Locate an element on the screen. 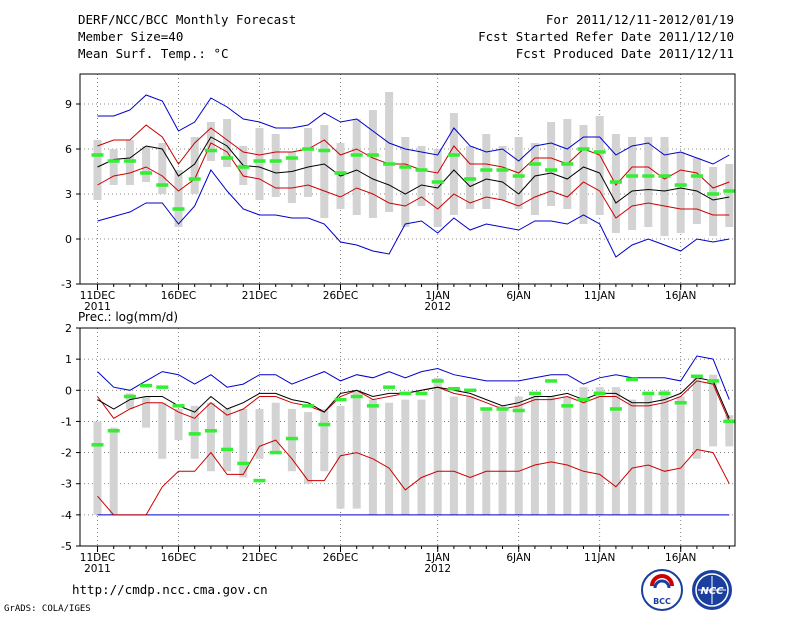 The width and height of the screenshot is (800, 618). x-tick-label: 16JAN is located at coordinates (680, 558).